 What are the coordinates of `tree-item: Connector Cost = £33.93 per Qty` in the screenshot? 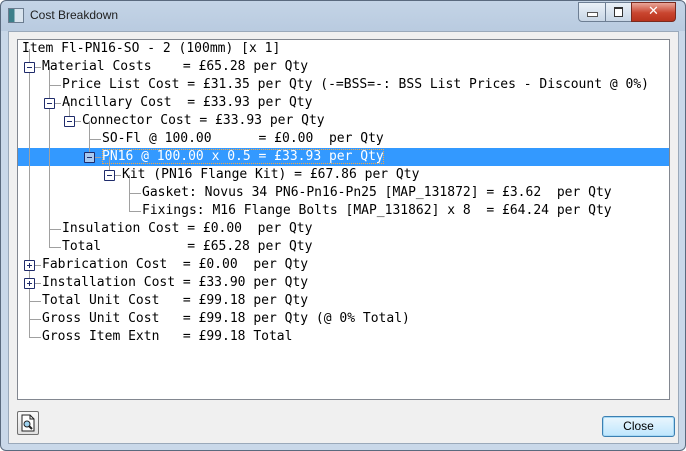 It's located at (203, 121).